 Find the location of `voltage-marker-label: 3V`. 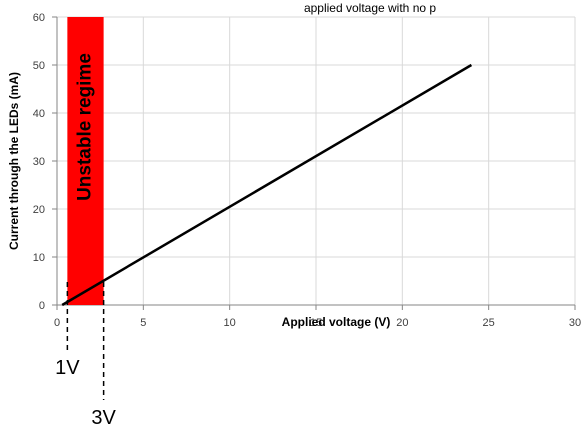

voltage-marker-label: 3V is located at coordinates (103, 418).